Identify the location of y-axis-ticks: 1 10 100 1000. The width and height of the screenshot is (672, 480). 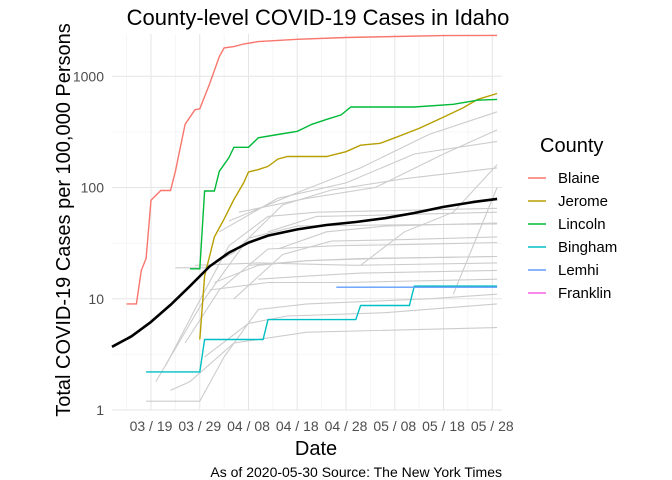
(88, 243).